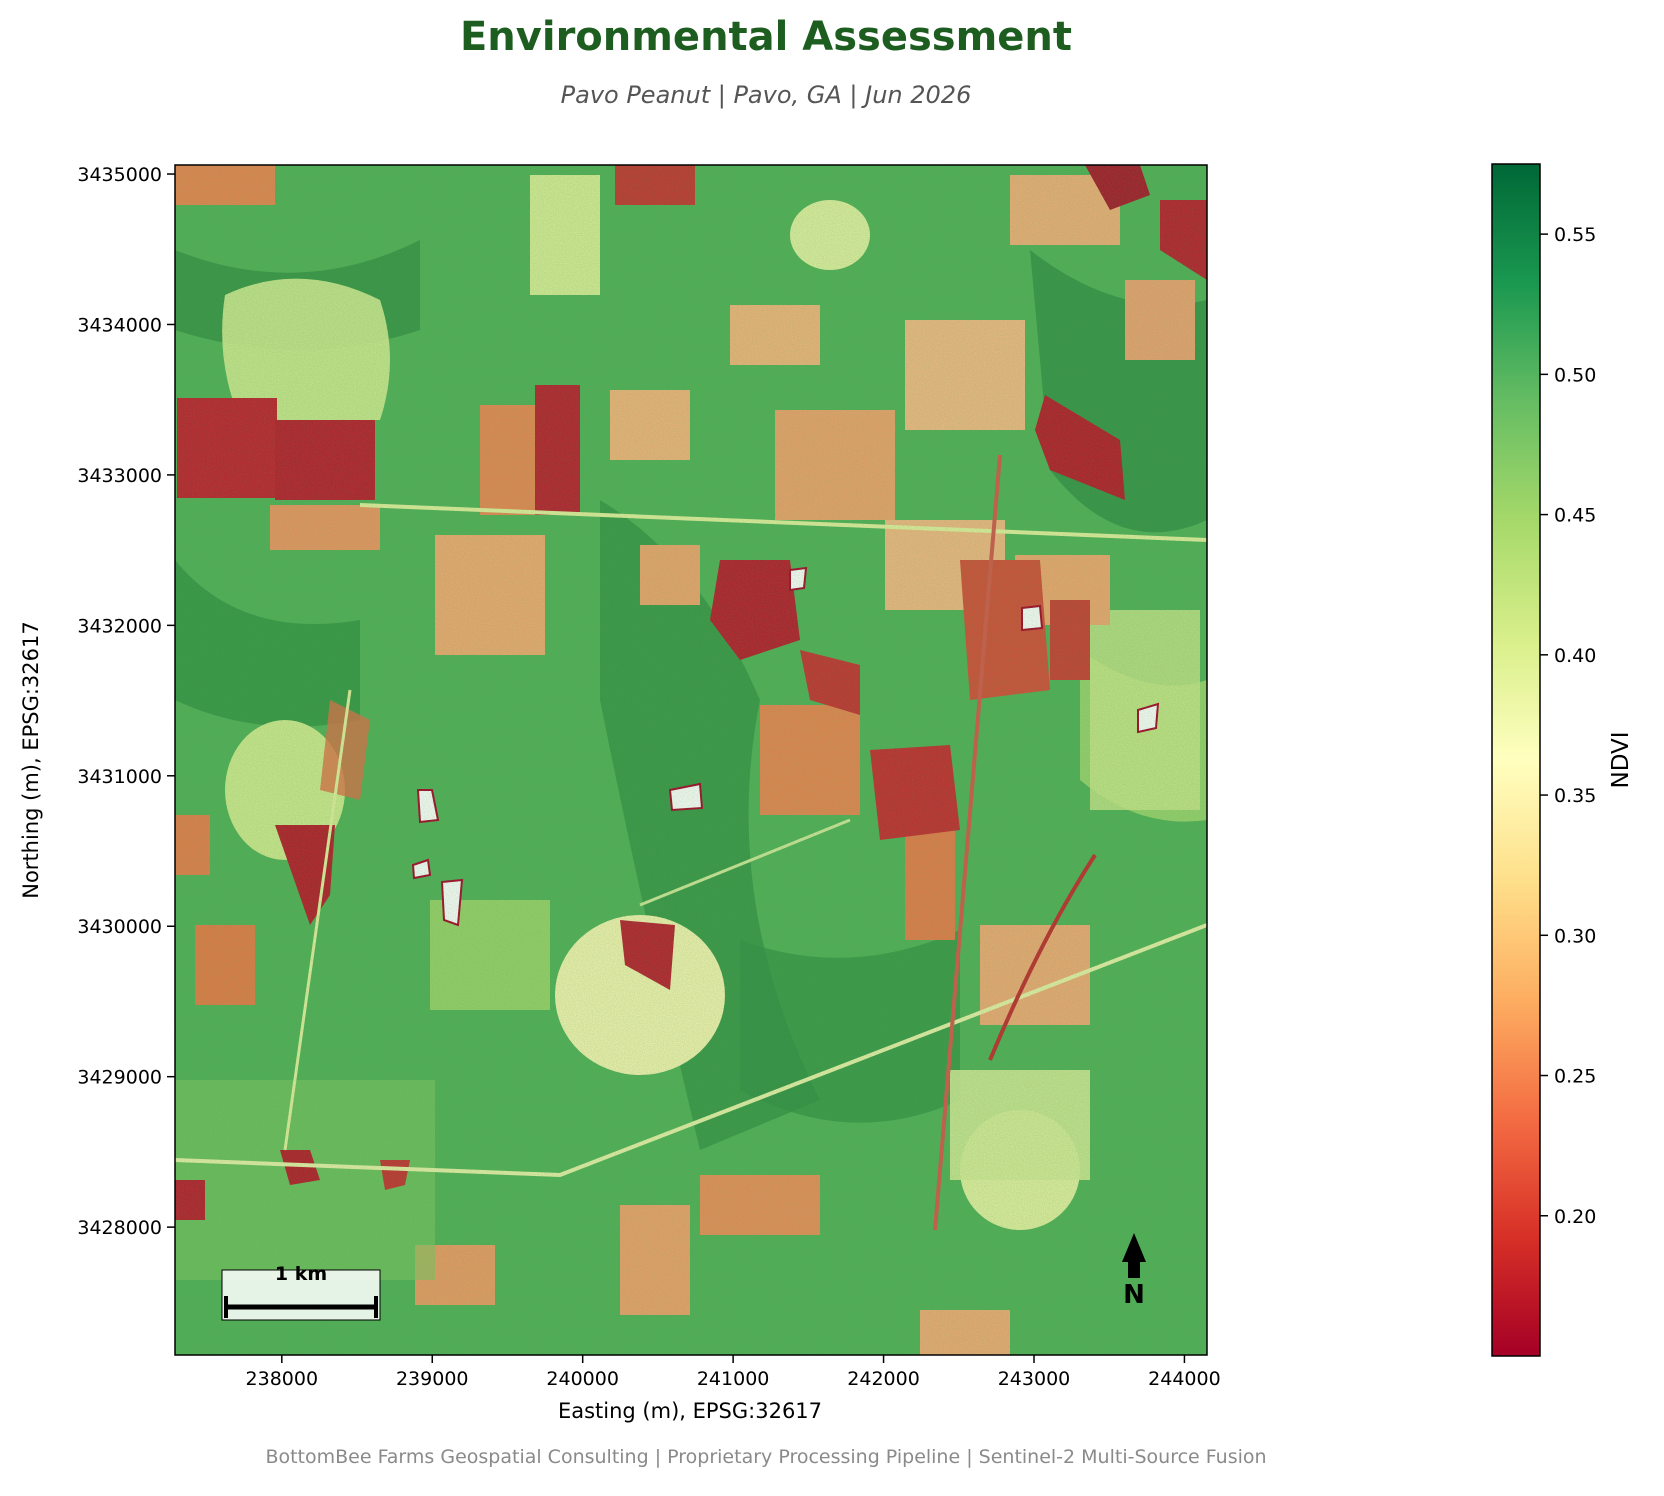 This screenshot has width=1664, height=1496. What do you see at coordinates (301, 1292) in the screenshot?
I see `scale-bar: 1 km` at bounding box center [301, 1292].